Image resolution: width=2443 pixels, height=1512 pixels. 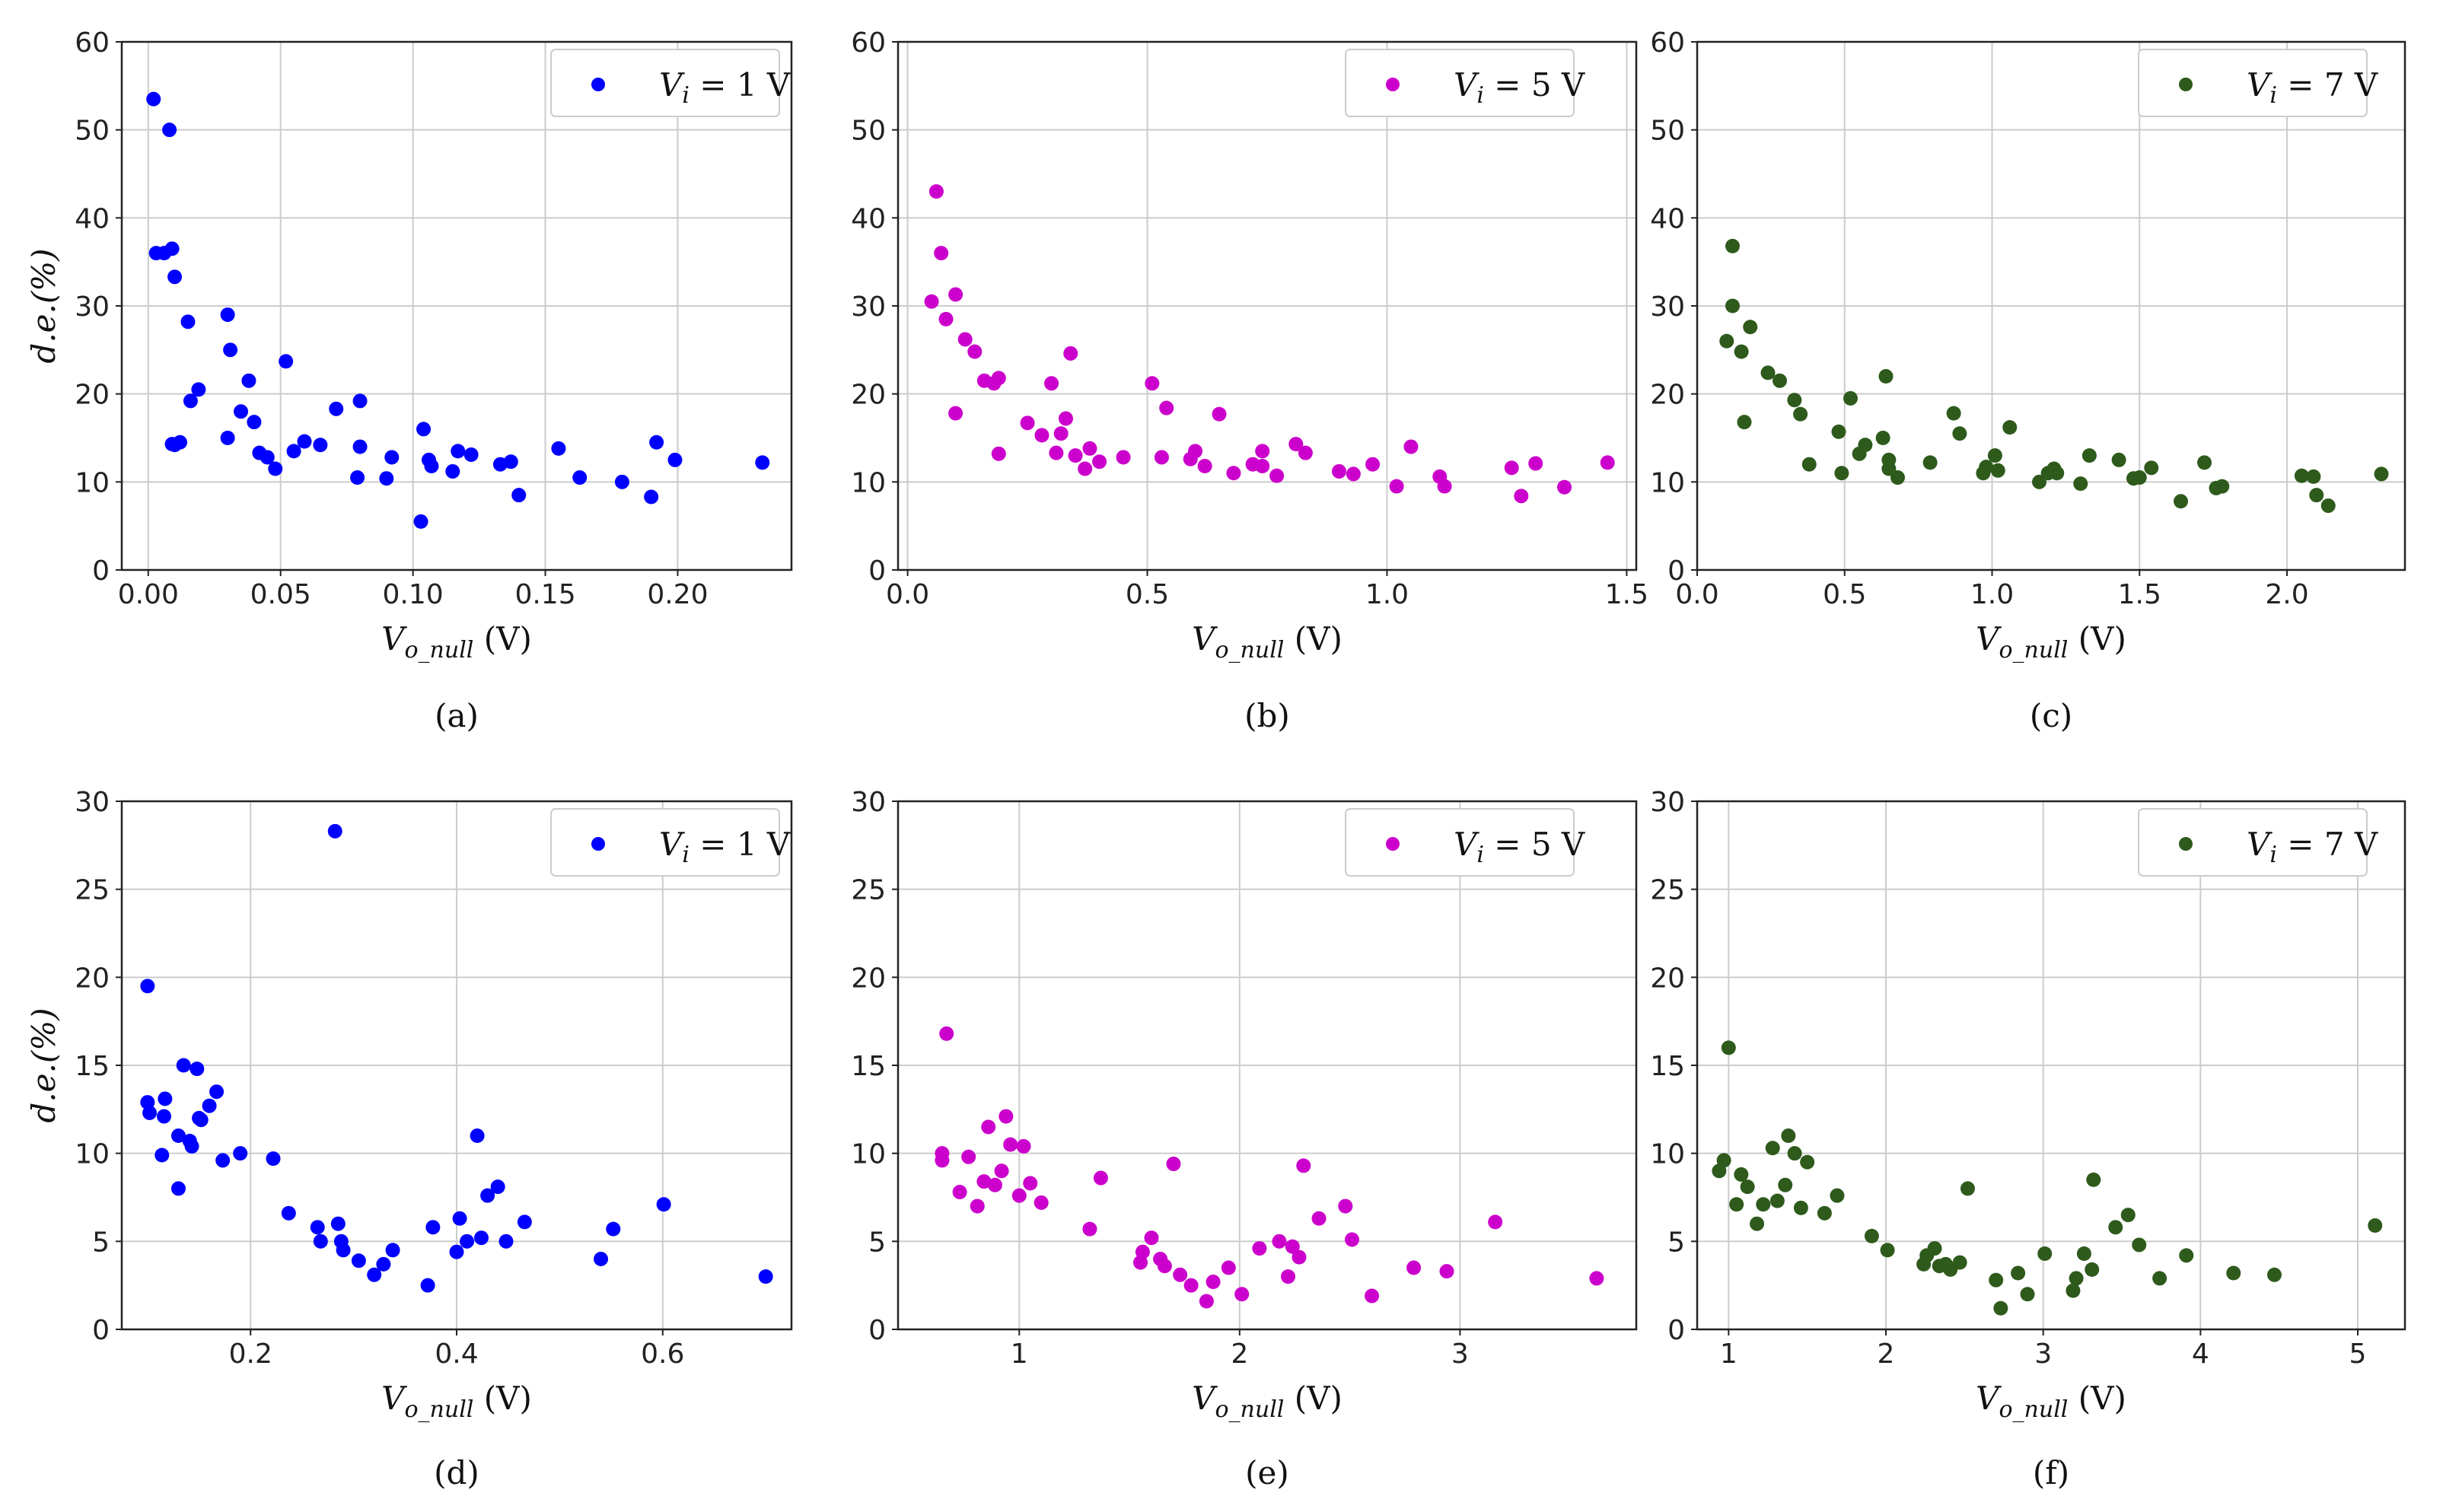 What do you see at coordinates (2327, 84) in the screenshot?
I see `legend-value: = 7 V` at bounding box center [2327, 84].